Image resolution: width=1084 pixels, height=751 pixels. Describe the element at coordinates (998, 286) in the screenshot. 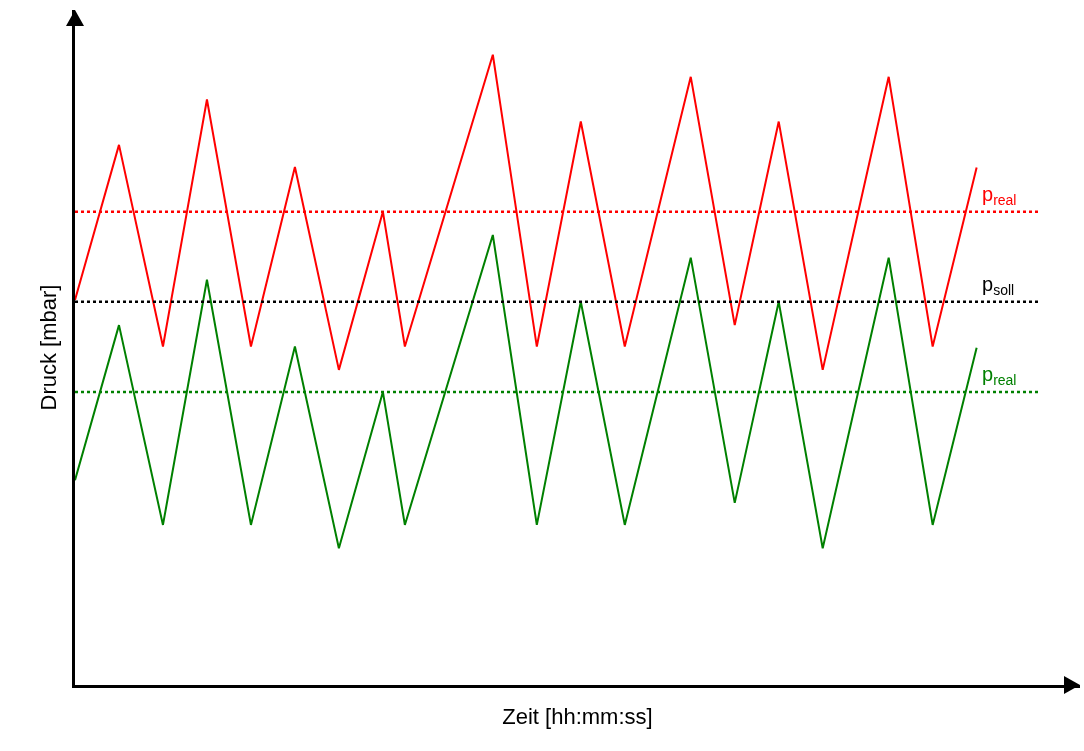

I see `ref-line-label: p$_{soll}$` at that location.